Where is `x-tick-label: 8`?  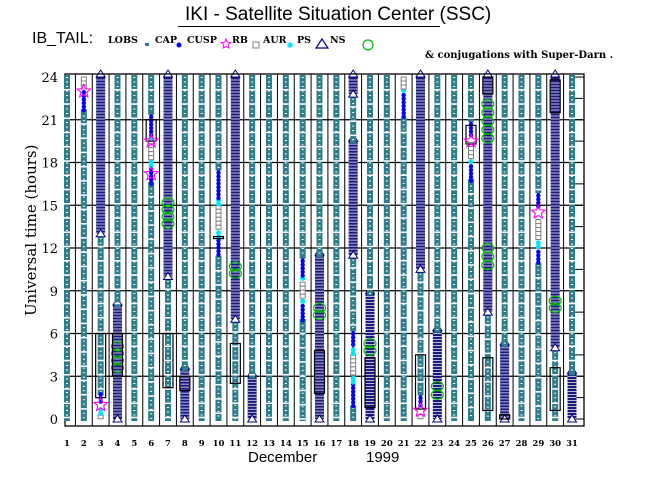
x-tick-label: 8 is located at coordinates (185, 444).